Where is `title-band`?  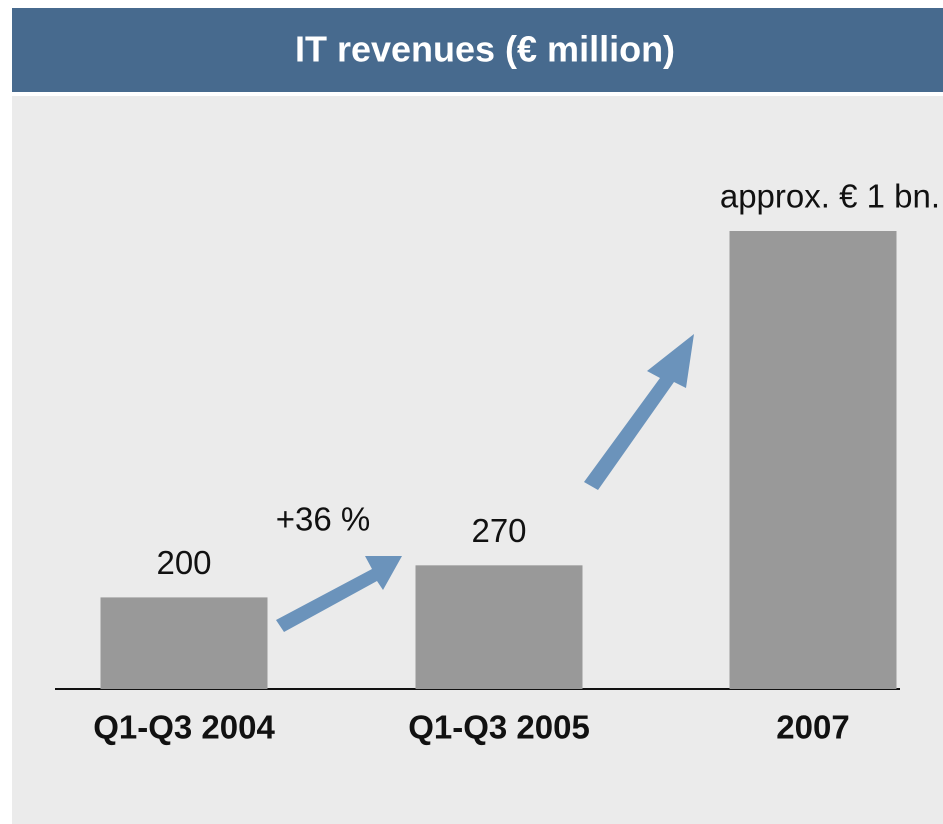 title-band is located at coordinates (477, 50).